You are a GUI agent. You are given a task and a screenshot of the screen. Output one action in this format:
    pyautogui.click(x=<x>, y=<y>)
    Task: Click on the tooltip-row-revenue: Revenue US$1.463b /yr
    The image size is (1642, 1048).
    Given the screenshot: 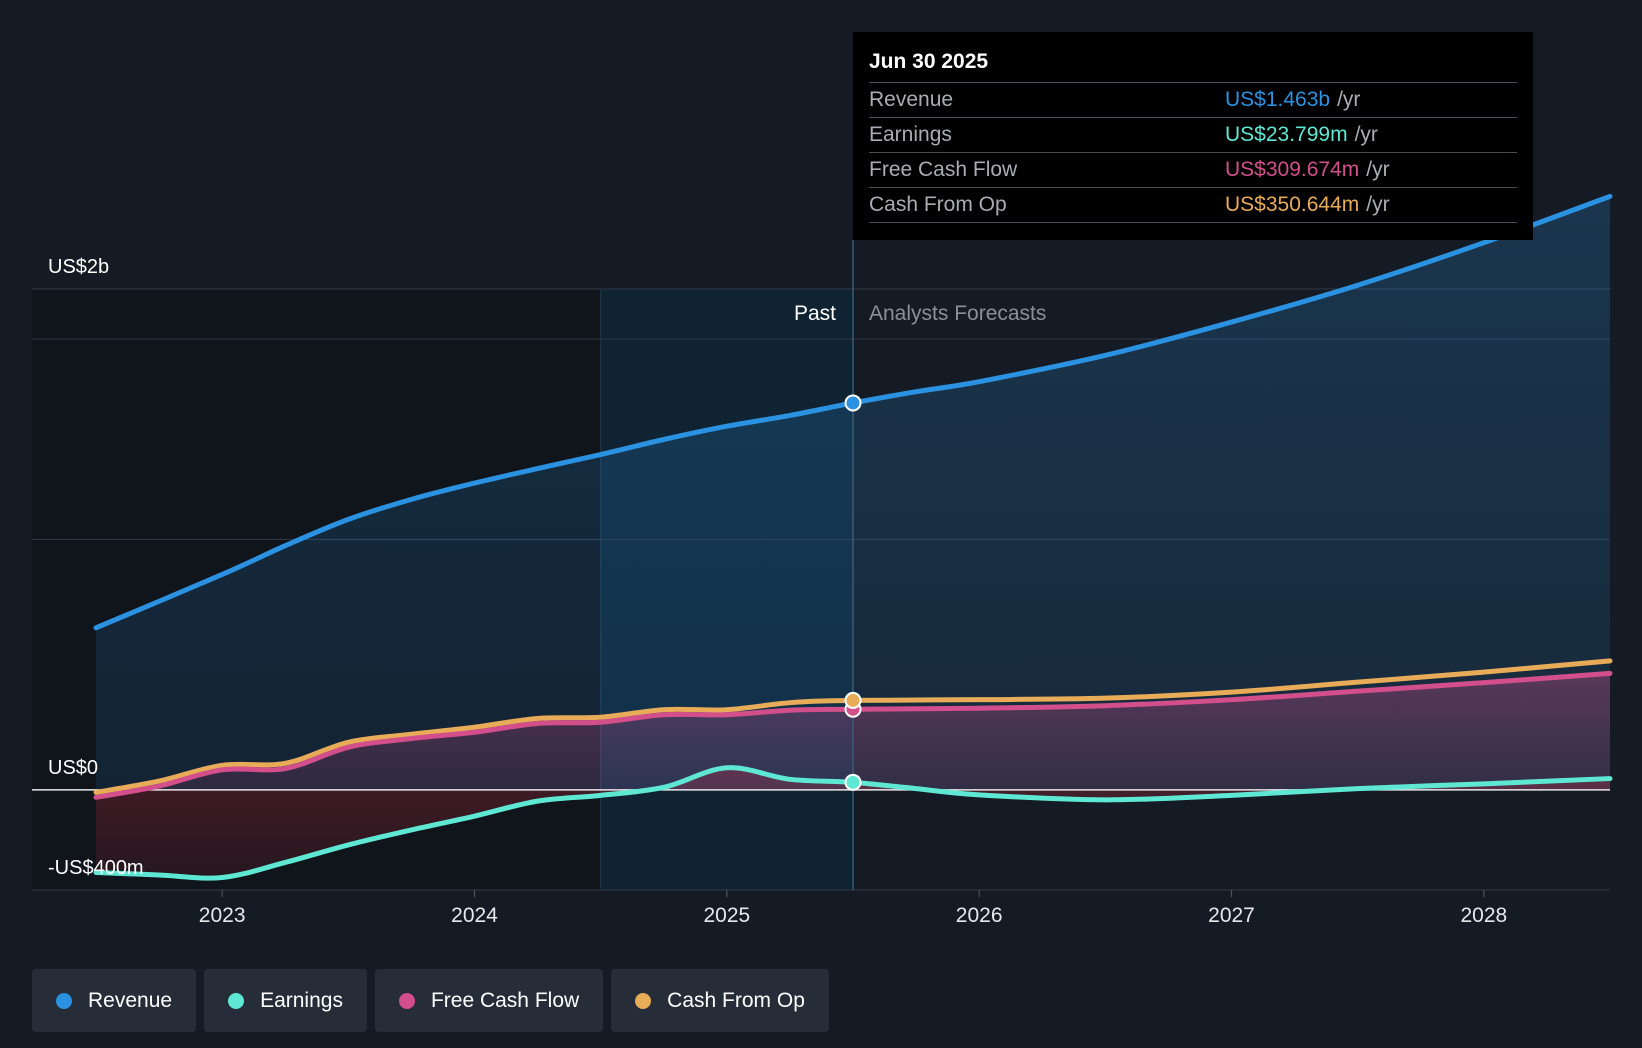 What is the action you would take?
    pyautogui.click(x=1193, y=100)
    